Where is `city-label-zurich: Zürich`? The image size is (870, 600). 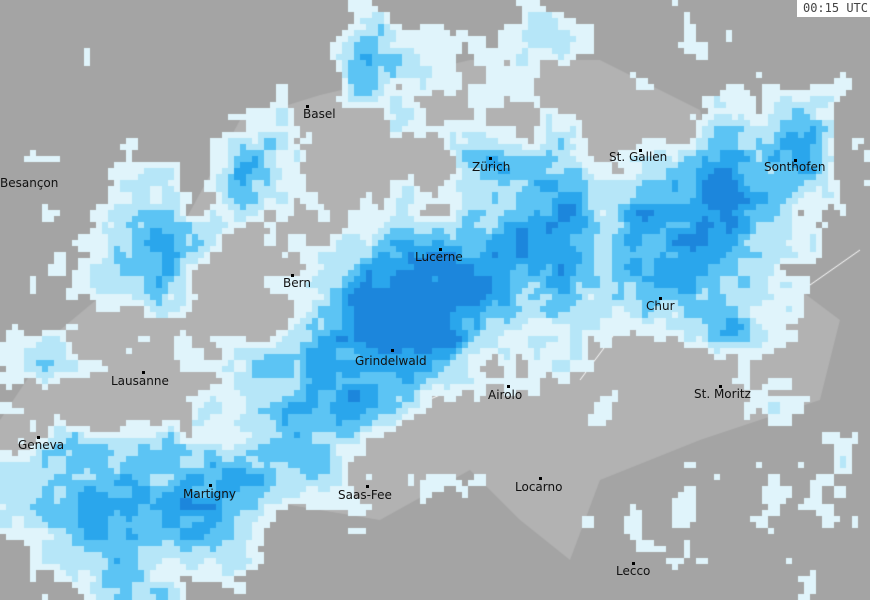 city-label-zurich: Zürich is located at coordinates (491, 167).